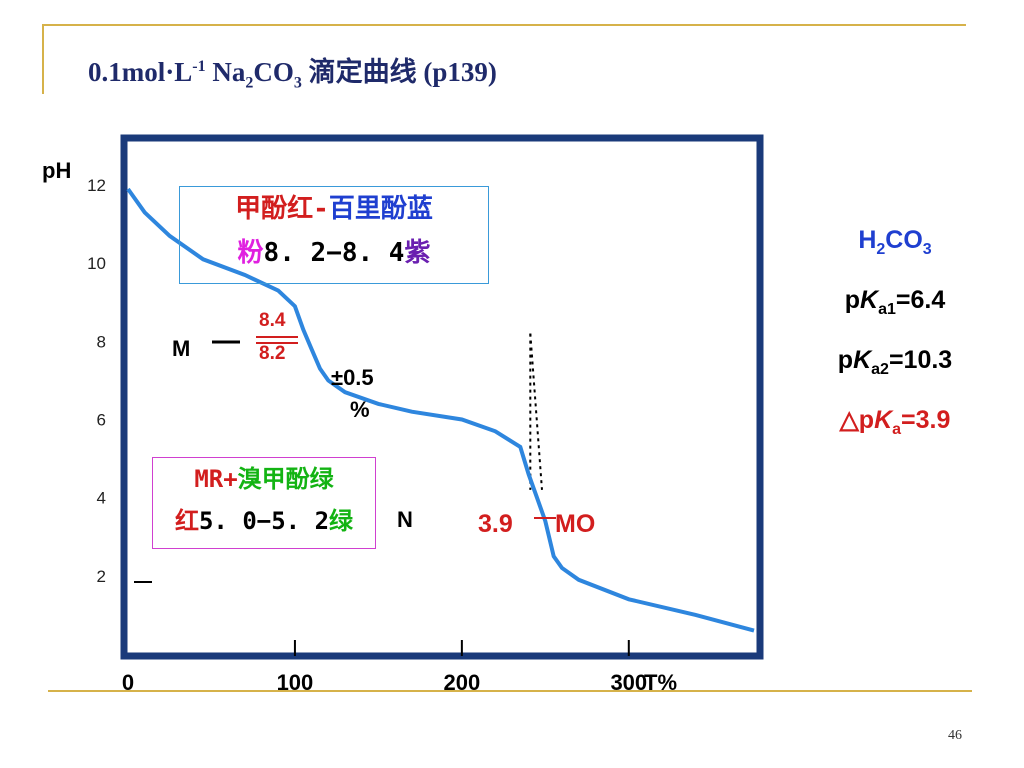  What do you see at coordinates (272, 353) in the screenshot?
I see `ph-82-label: 8.2` at bounding box center [272, 353].